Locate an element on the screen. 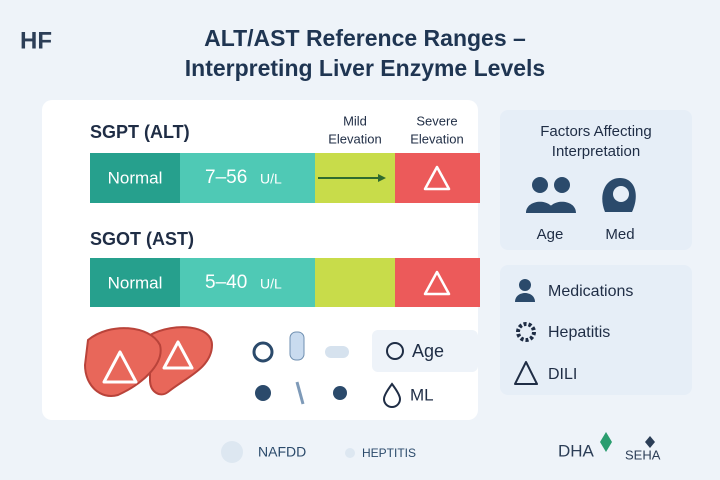  list-item: Medications is located at coordinates (590, 291).